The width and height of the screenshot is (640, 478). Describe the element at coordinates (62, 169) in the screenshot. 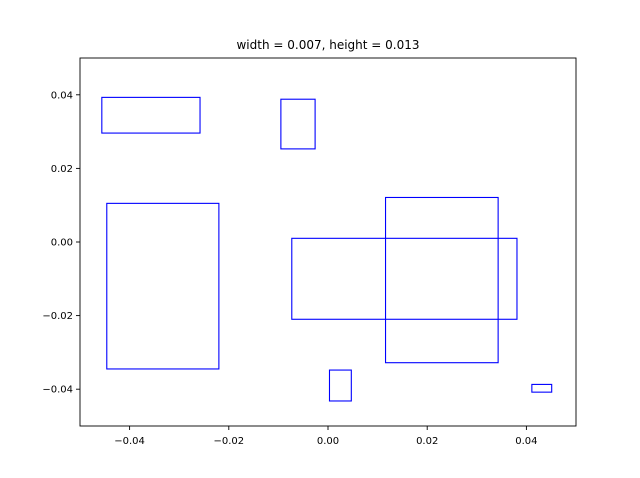

I see `y-tick-label-2: 0.02` at that location.